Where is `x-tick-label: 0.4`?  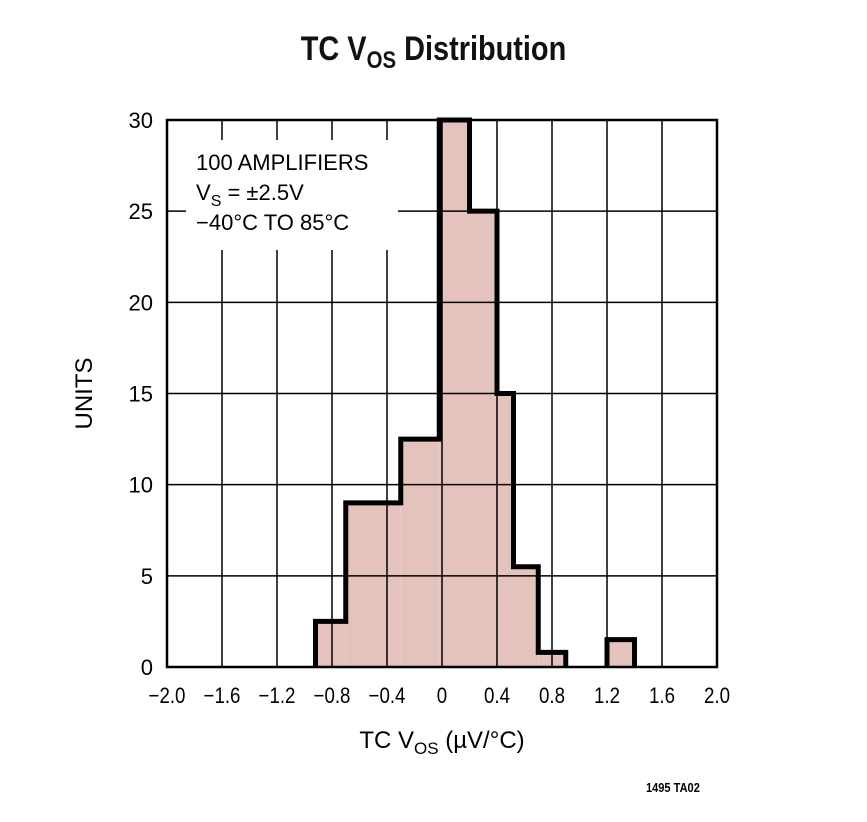 x-tick-label: 0.4 is located at coordinates (497, 697).